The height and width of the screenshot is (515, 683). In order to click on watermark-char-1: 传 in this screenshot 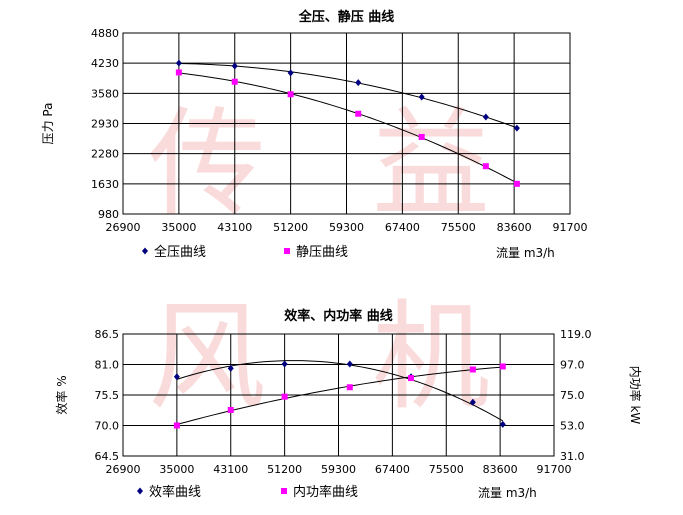, I will do `click(207, 164)`.